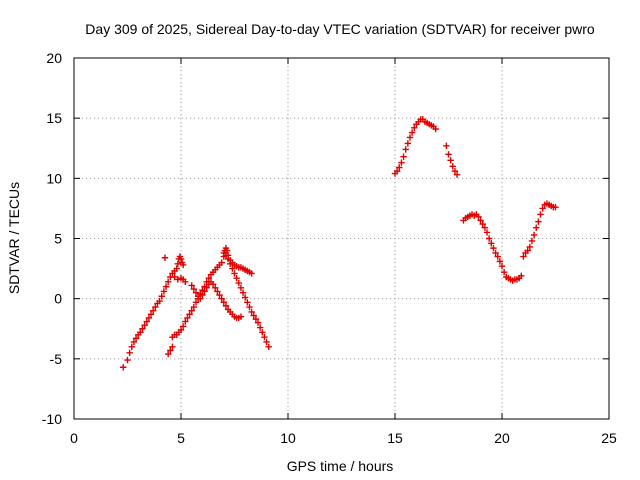  I want to click on x-tick-label: 25, so click(609, 438).